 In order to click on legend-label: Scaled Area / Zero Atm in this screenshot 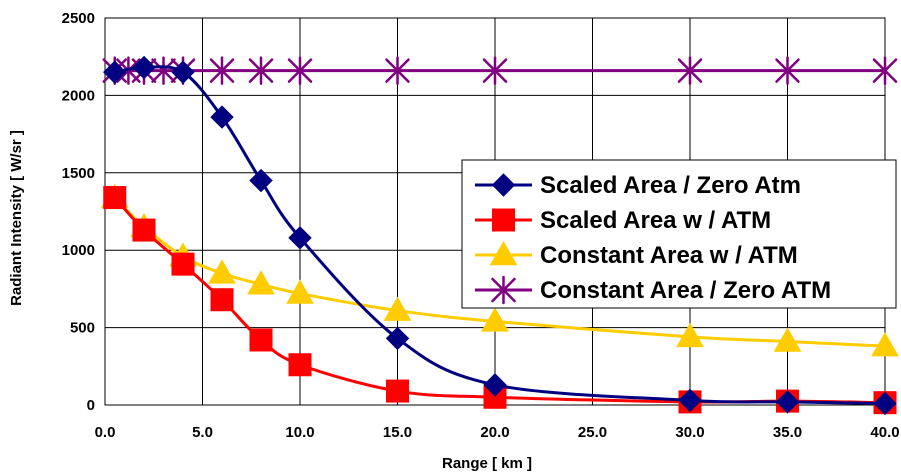, I will do `click(670, 185)`.